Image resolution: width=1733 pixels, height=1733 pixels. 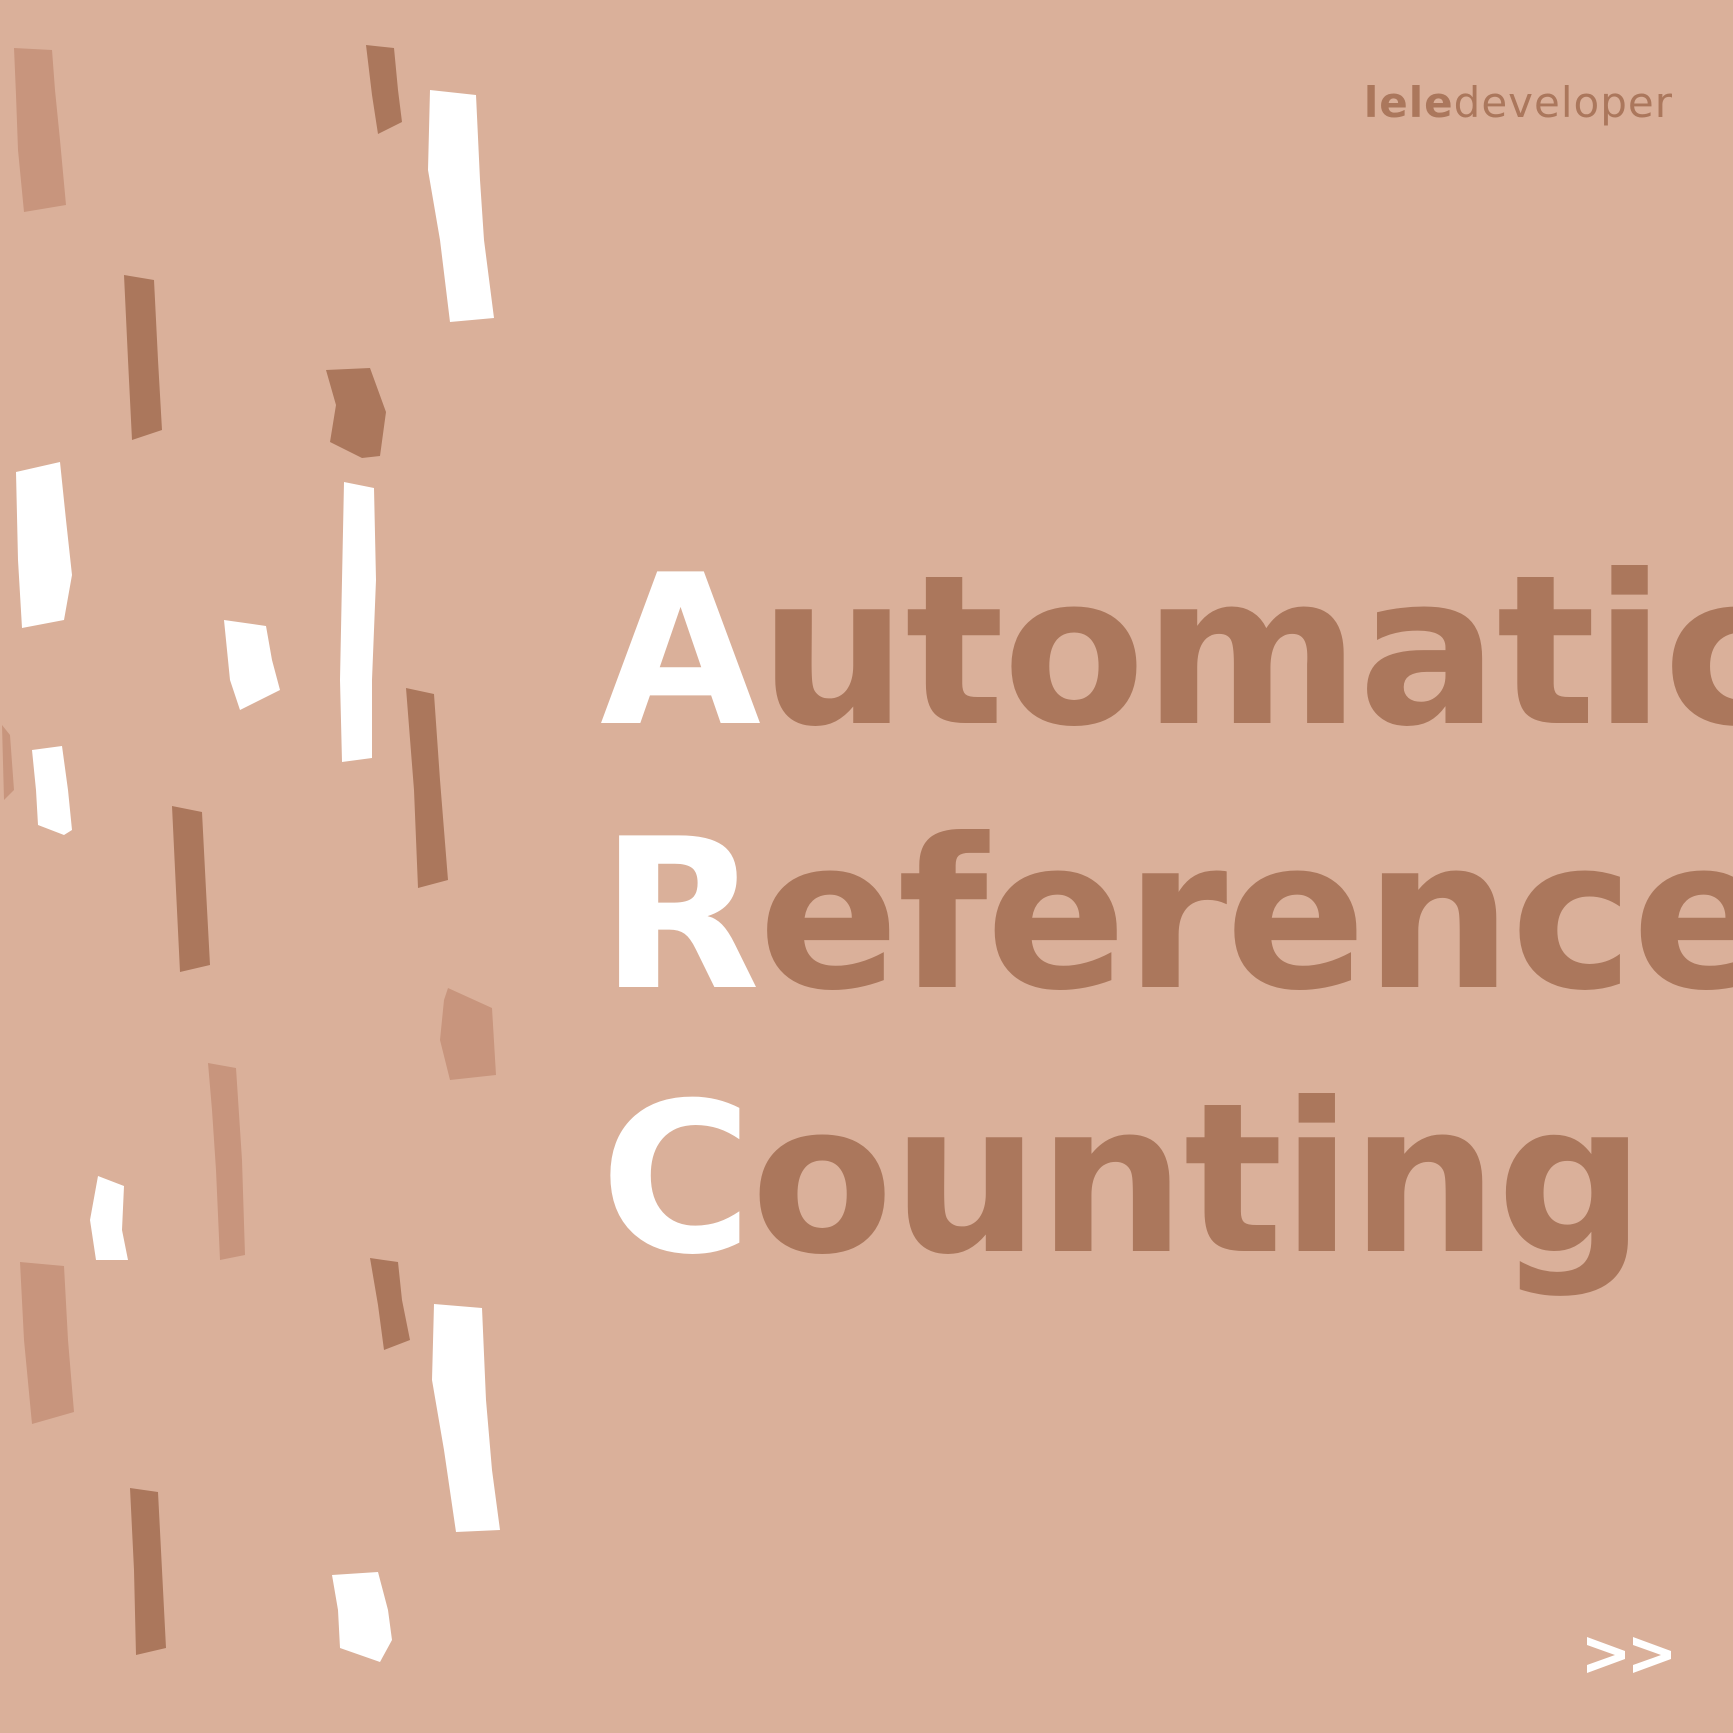 What do you see at coordinates (1245, 916) in the screenshot?
I see `title-word-rest: eference` at bounding box center [1245, 916].